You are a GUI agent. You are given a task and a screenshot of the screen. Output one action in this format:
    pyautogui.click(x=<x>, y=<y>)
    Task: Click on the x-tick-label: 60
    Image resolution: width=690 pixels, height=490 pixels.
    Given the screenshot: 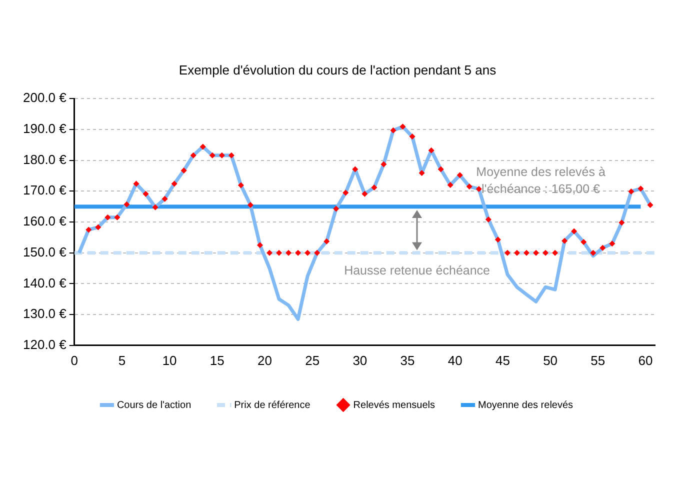 What is the action you would take?
    pyautogui.click(x=645, y=360)
    